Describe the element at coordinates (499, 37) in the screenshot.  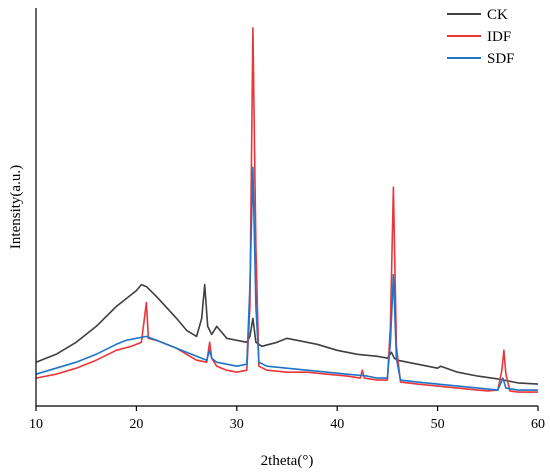
I see `legend-label-idf: IDF` at that location.